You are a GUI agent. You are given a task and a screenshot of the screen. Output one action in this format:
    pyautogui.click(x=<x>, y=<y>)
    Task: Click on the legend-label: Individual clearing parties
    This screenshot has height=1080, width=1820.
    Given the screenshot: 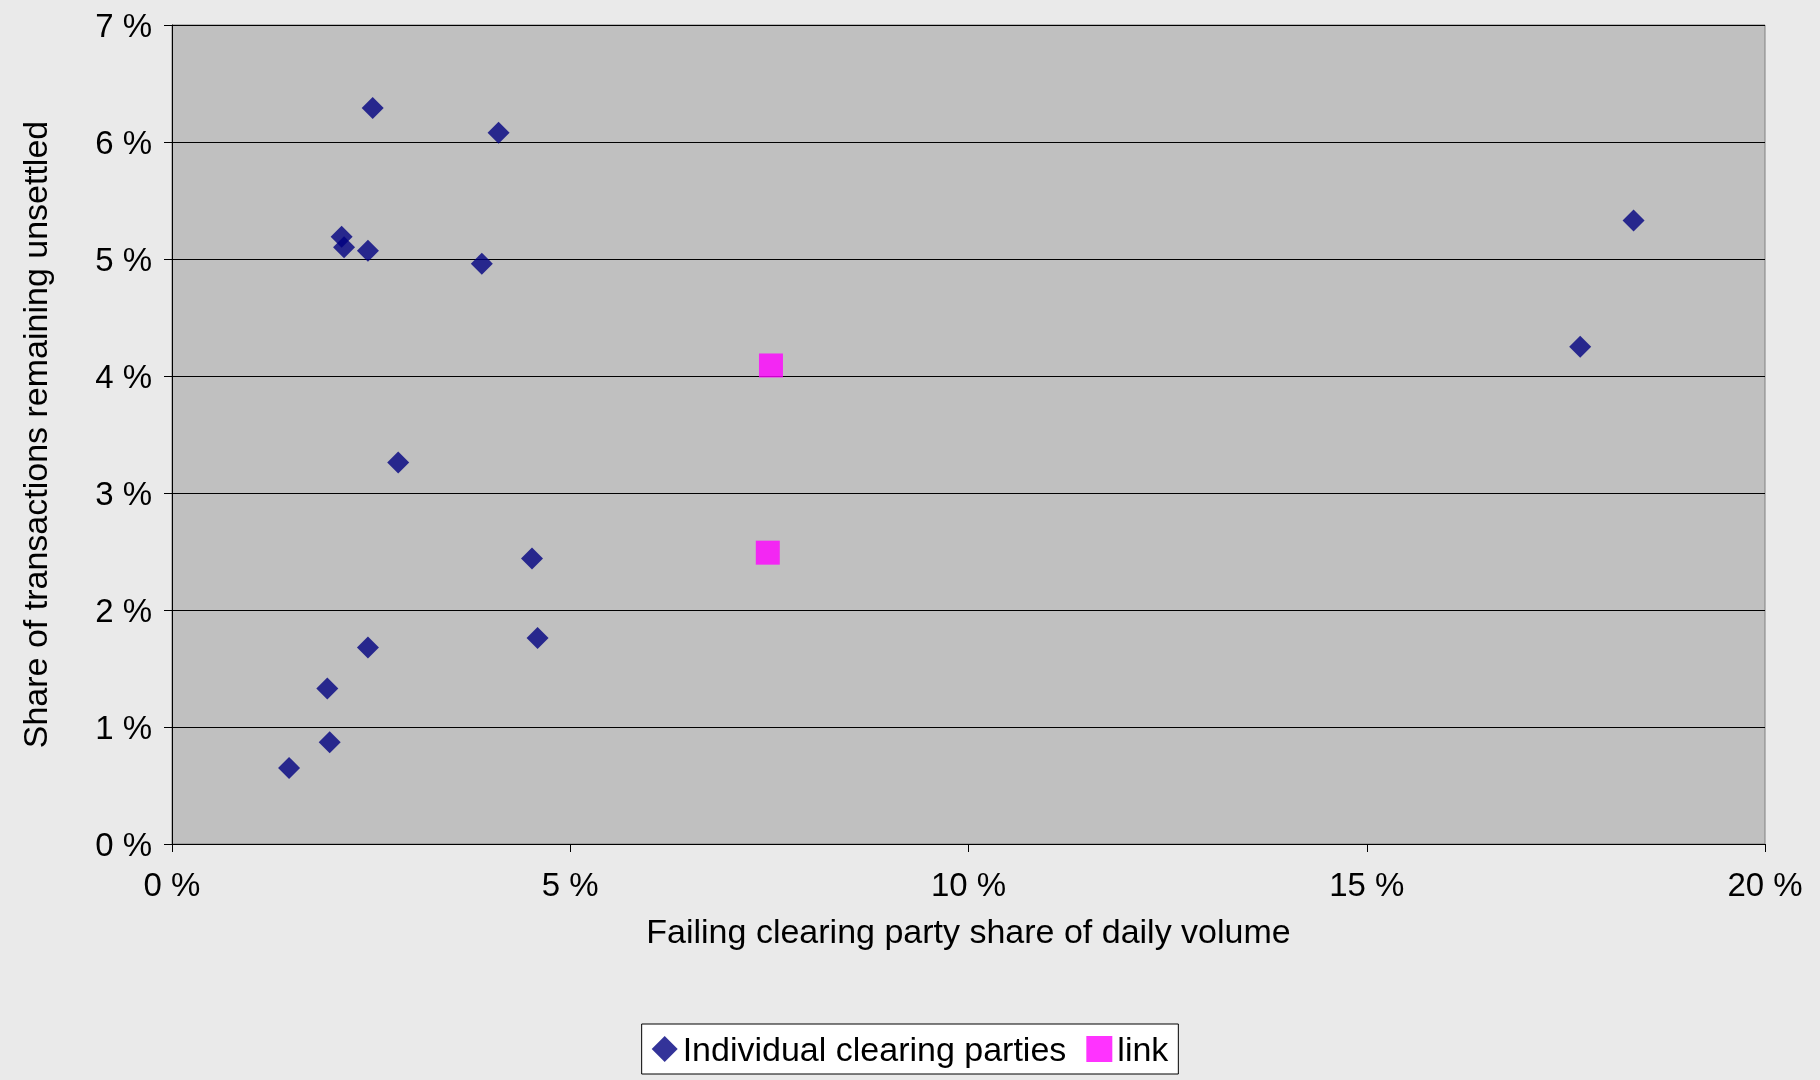 What is the action you would take?
    pyautogui.click(x=874, y=1049)
    